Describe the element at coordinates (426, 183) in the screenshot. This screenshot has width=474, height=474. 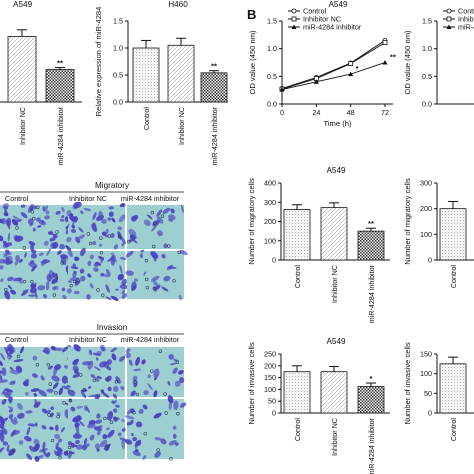
I see `y-tick-label: 300` at that location.